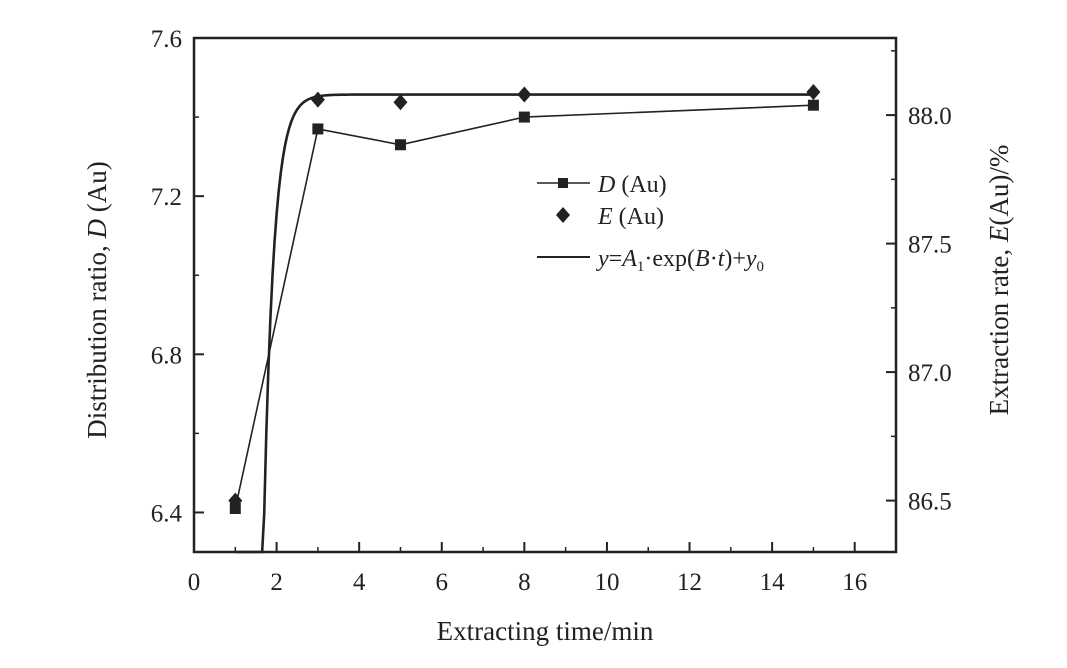 The height and width of the screenshot is (668, 1067). What do you see at coordinates (97, 190) in the screenshot?
I see `y-left-label-suffix: (Au)` at bounding box center [97, 190].